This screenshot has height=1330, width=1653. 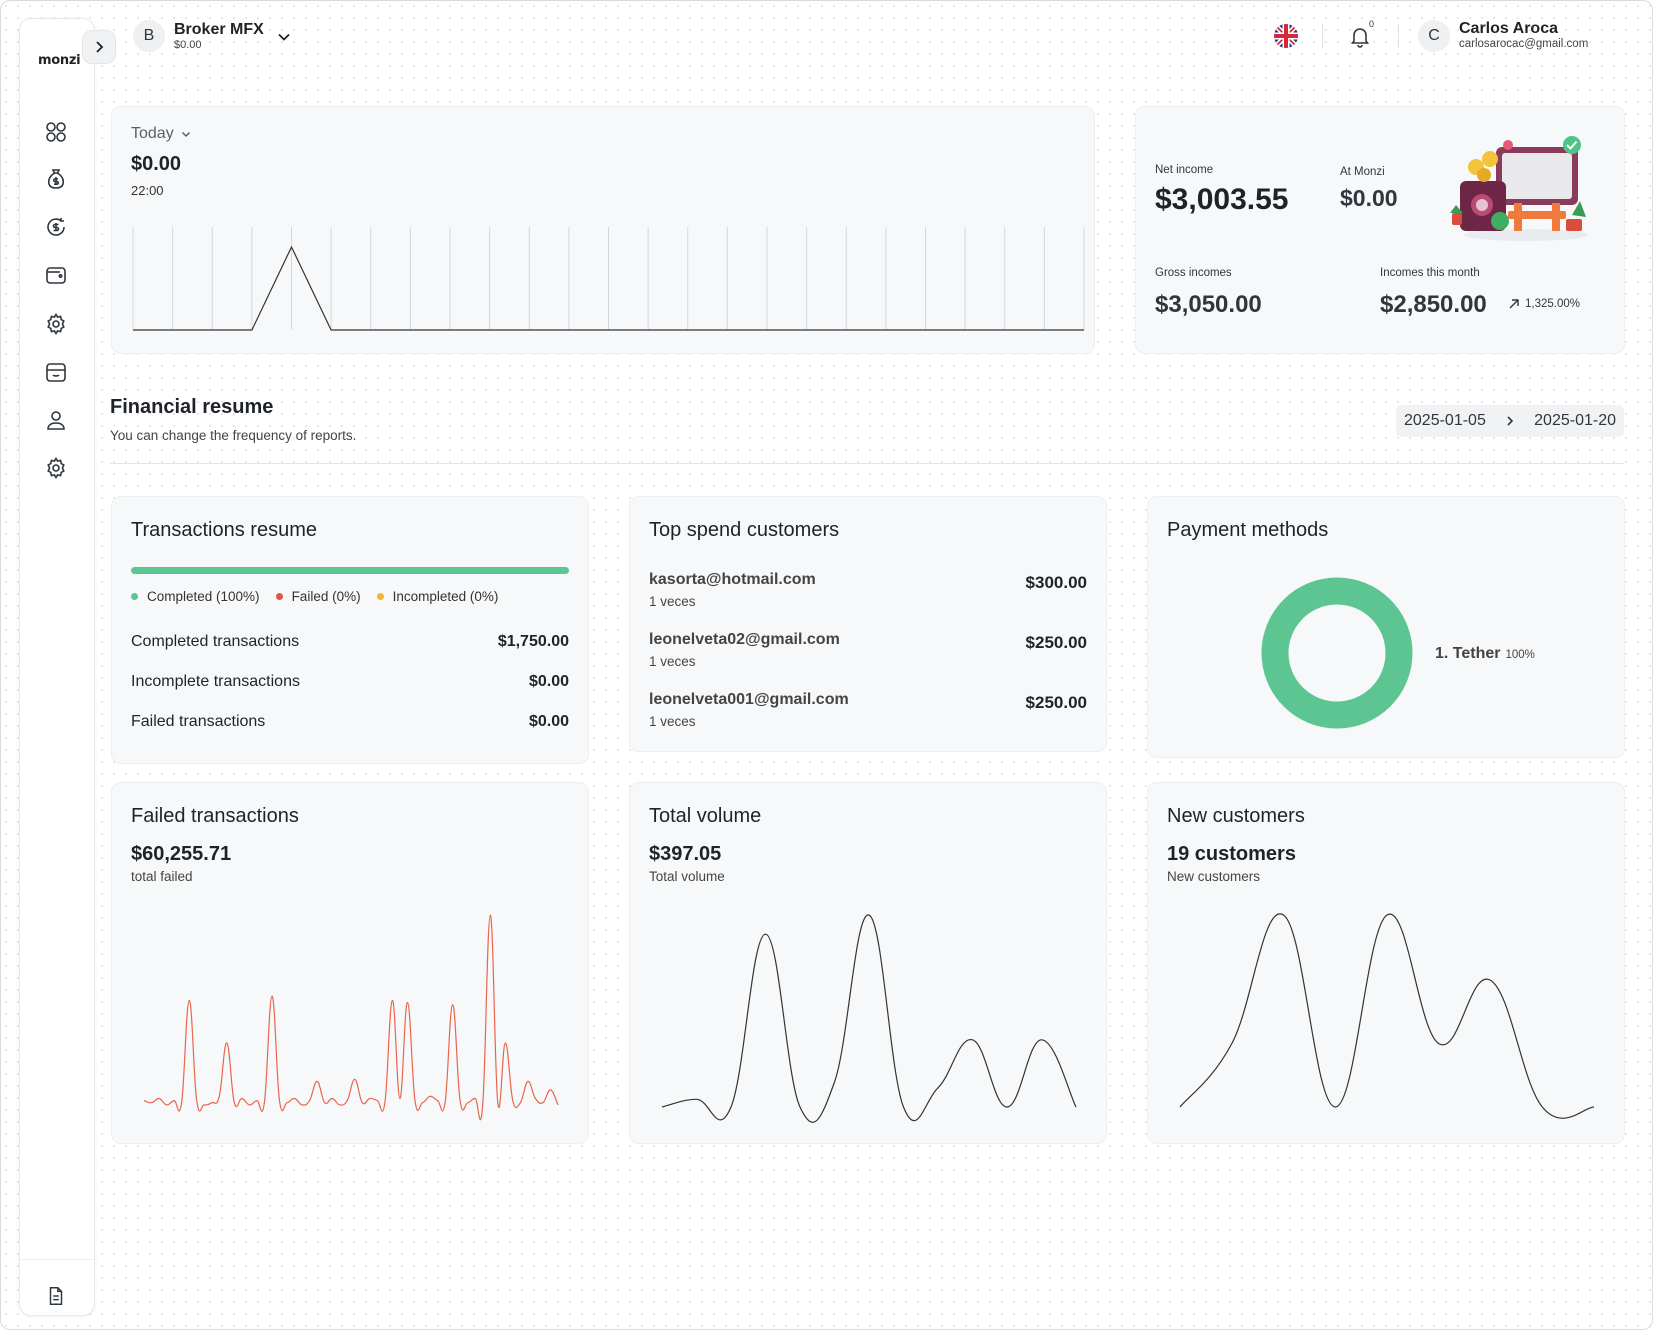 I want to click on today-line-chart, so click(x=608, y=279).